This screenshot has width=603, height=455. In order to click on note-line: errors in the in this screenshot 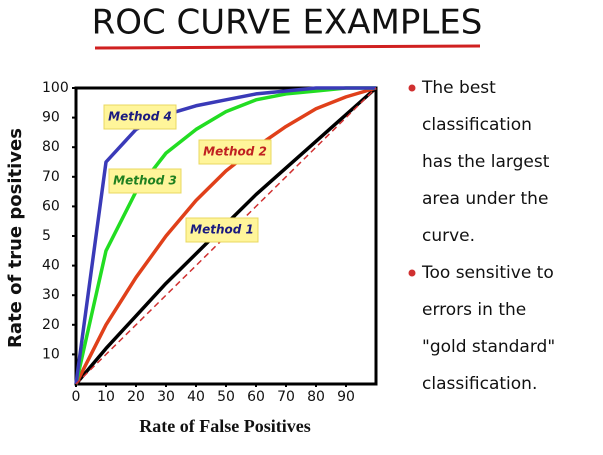, I will do `click(474, 310)`.